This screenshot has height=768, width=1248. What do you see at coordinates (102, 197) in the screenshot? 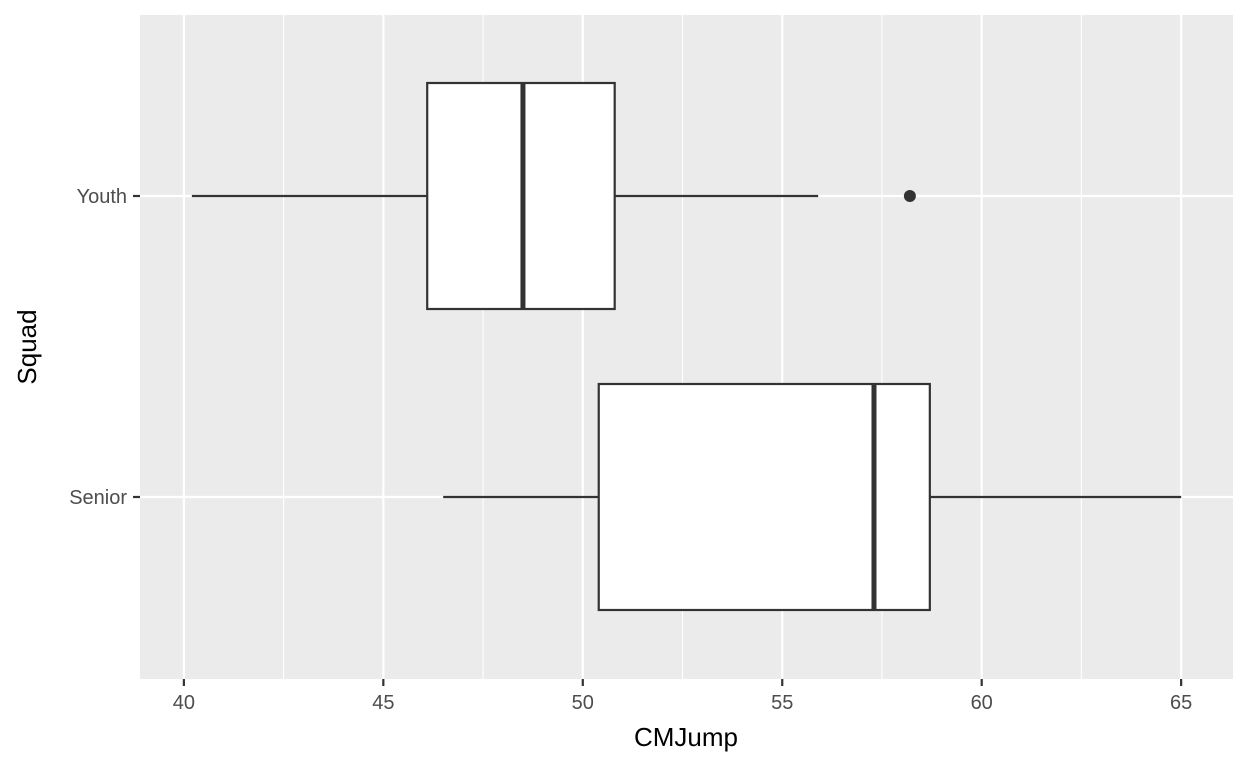
I see `y-tick-label: Youth` at bounding box center [102, 197].